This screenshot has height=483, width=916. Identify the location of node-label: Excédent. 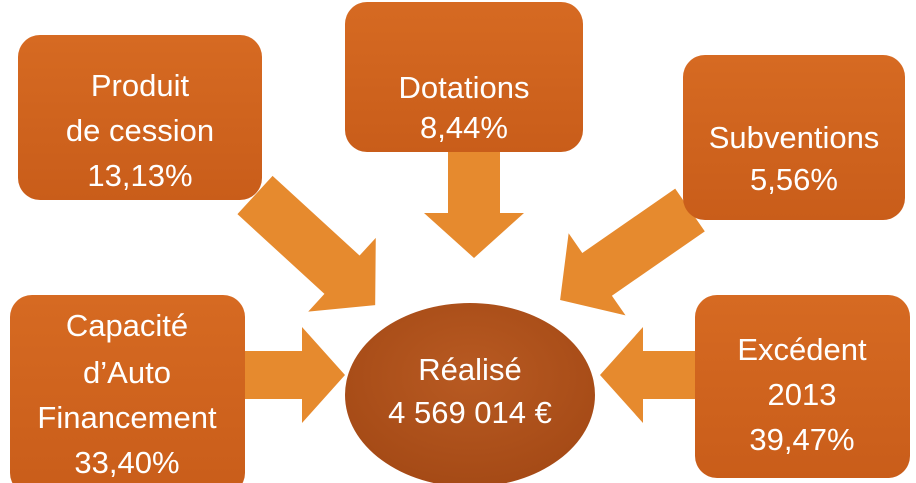
(802, 349).